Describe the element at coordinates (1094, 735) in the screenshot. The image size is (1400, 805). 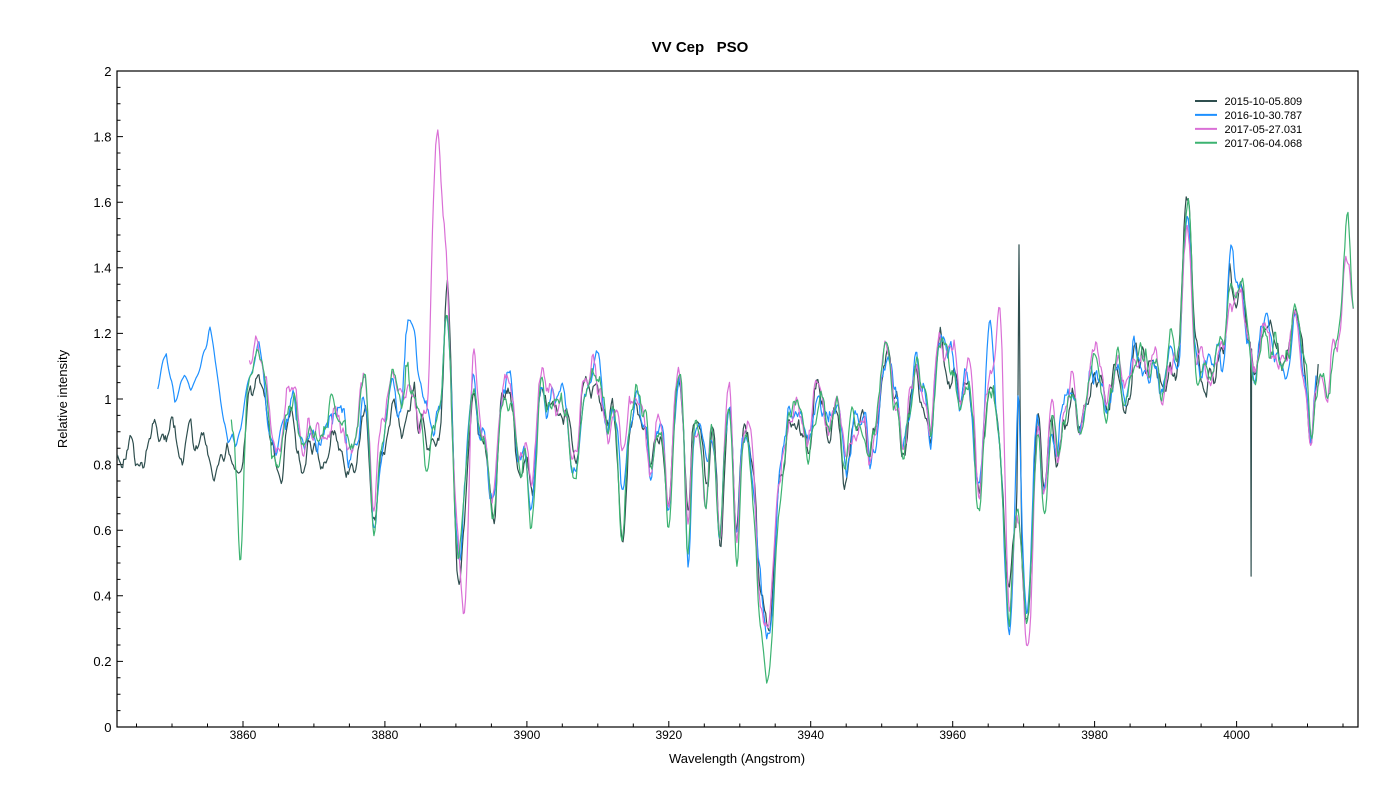
I see `svg-text: 3980` at that location.